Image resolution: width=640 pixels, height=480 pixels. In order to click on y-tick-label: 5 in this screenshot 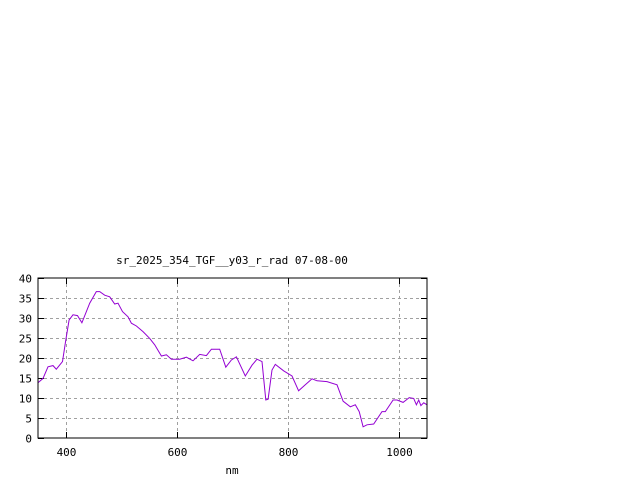, I will do `click(28, 419)`.